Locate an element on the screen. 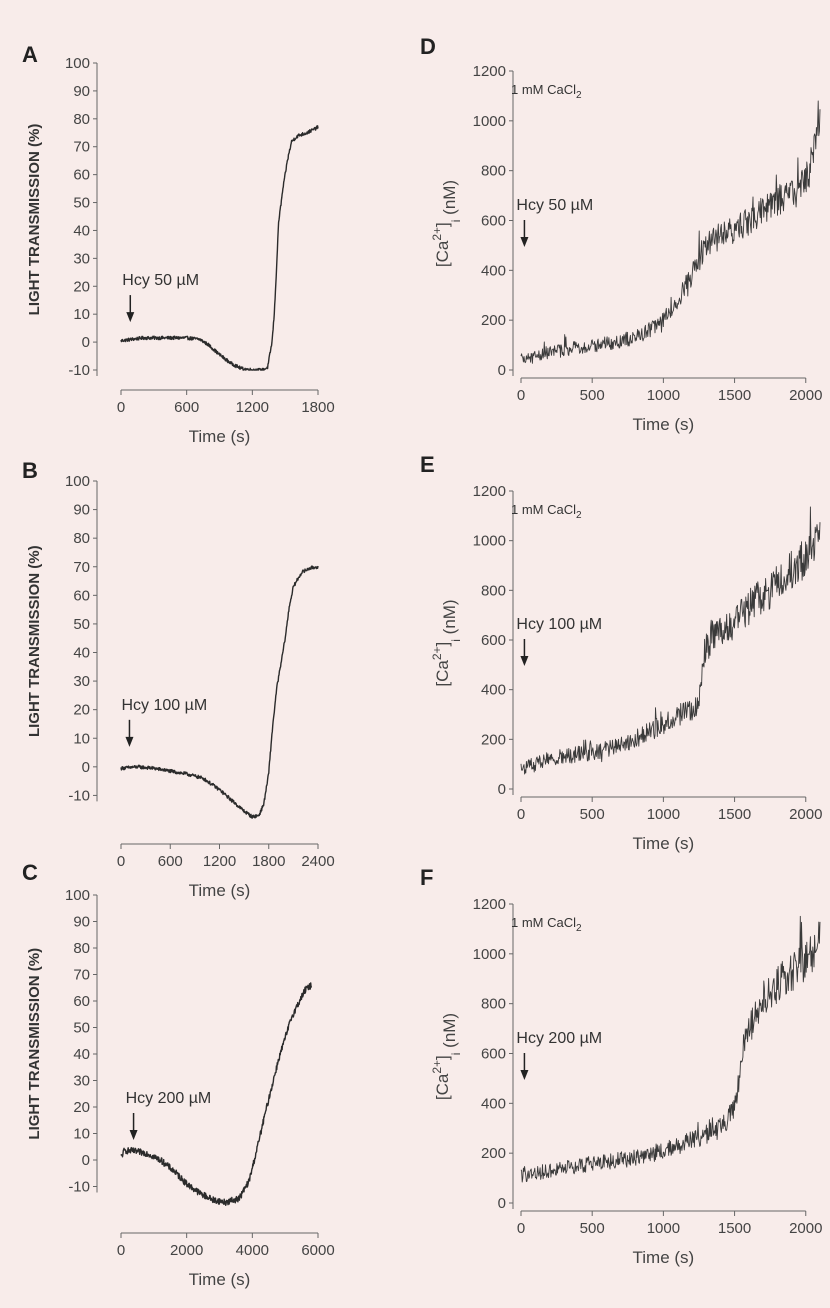 The width and height of the screenshot is (830, 1308). x-tick-label: 1800 is located at coordinates (268, 861).